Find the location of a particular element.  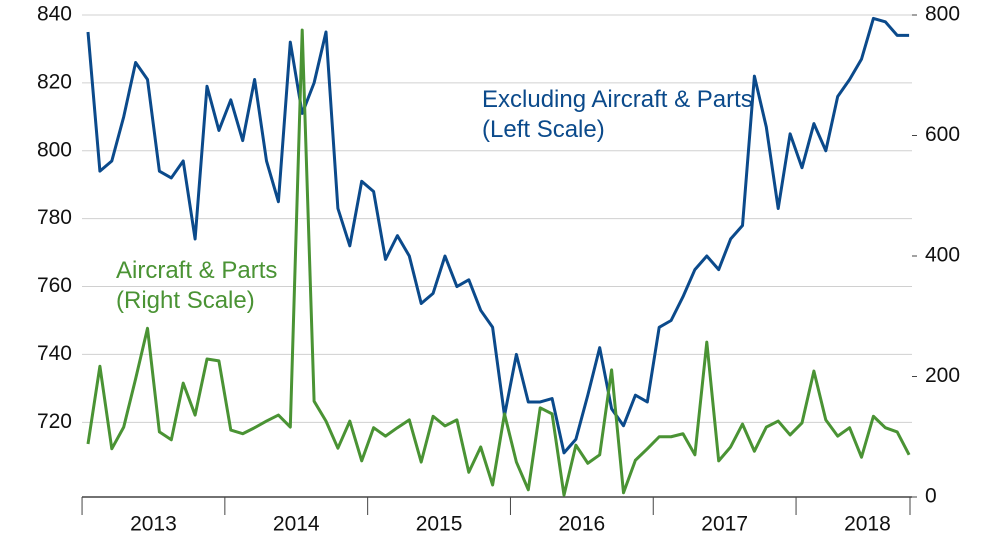

y-tick-label: 760 is located at coordinates (54, 285).